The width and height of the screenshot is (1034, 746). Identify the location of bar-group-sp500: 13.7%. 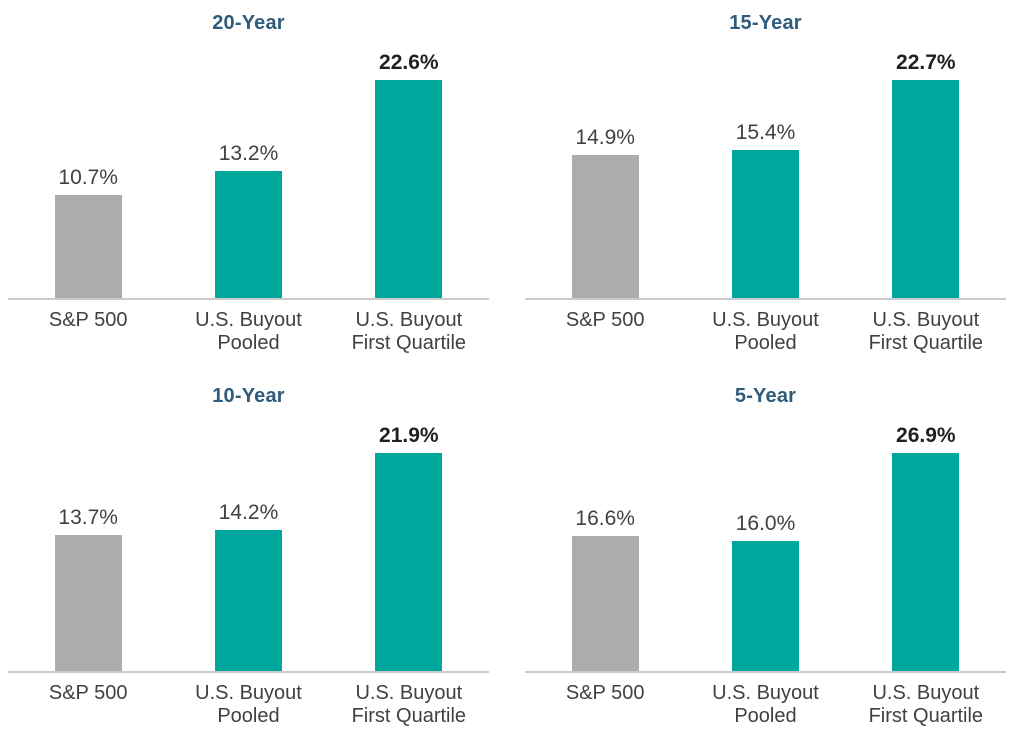
(88, 588).